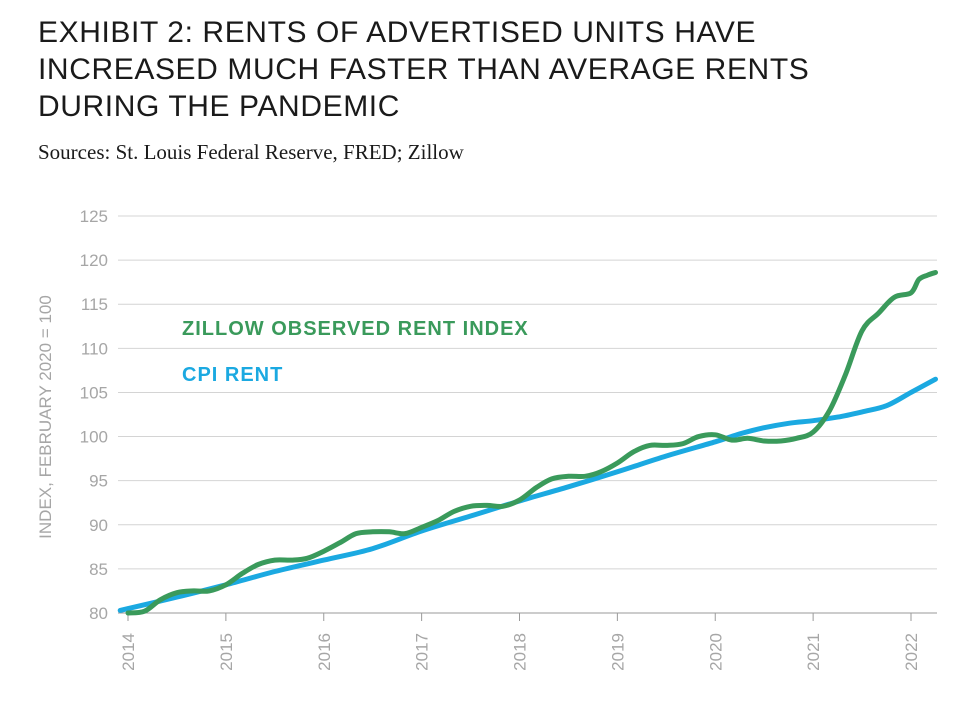  I want to click on x-tick-label: 2016, so click(324, 652).